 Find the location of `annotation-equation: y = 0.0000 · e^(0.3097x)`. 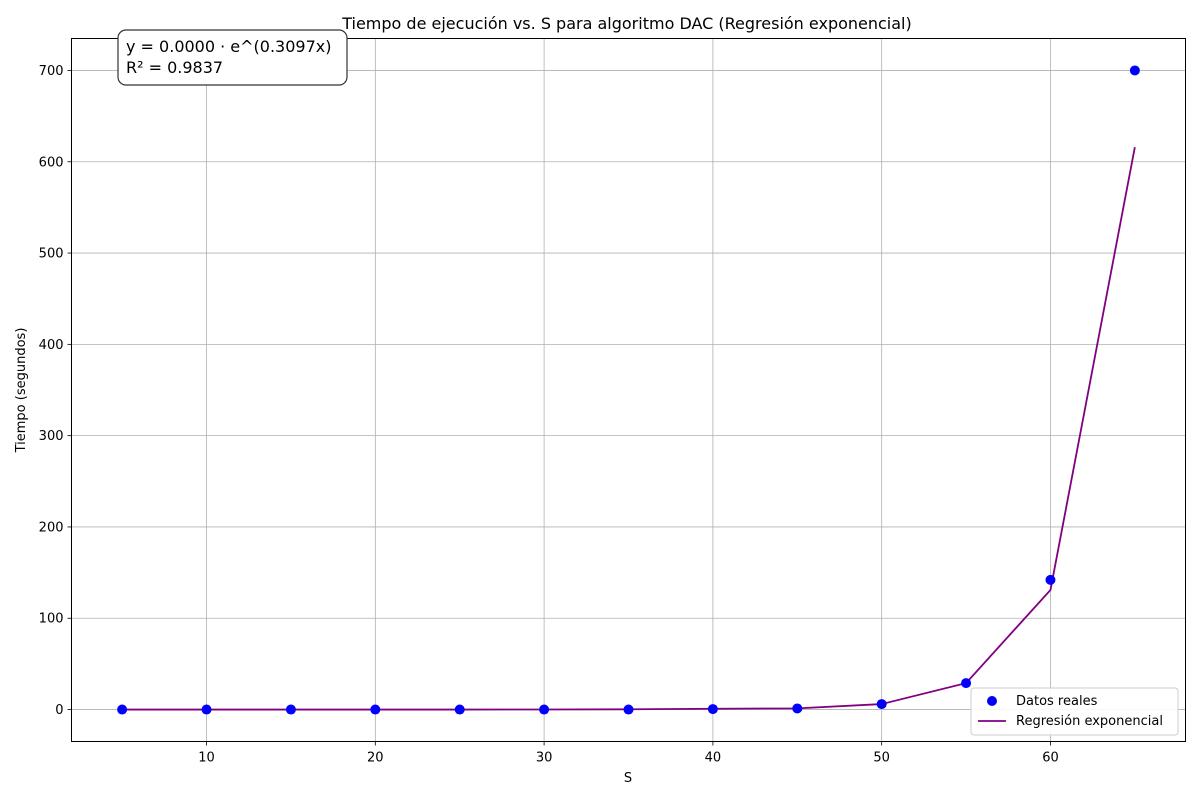

annotation-equation: y = 0.0000 · e^(0.3097x) is located at coordinates (228, 46).